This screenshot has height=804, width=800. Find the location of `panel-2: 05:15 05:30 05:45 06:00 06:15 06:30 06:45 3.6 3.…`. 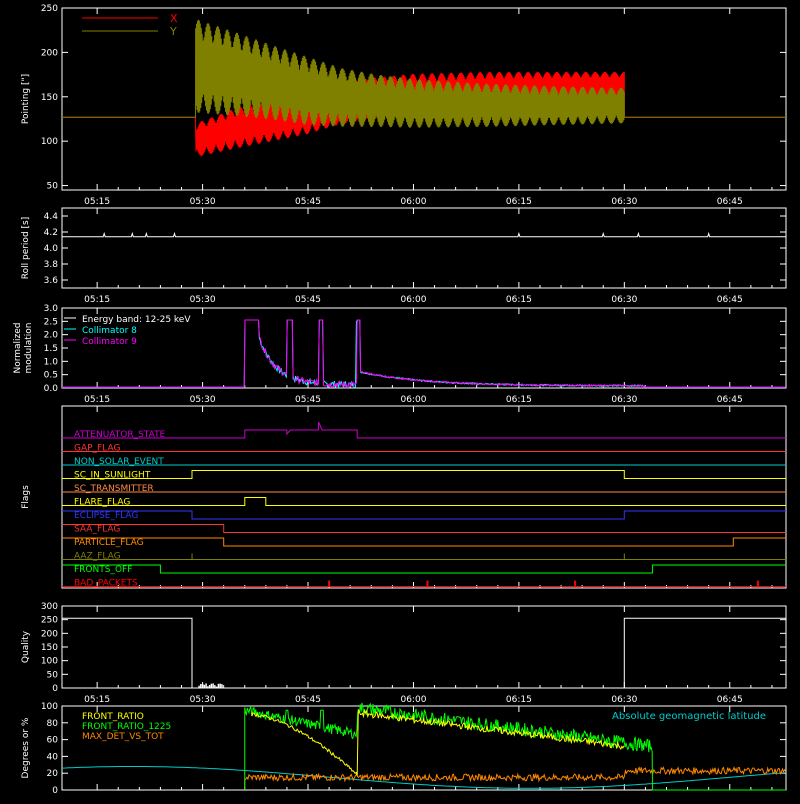

panel-2: 05:15 05:30 05:45 06:00 06:15 06:30 06:45 3.6 3.… is located at coordinates (404, 256).